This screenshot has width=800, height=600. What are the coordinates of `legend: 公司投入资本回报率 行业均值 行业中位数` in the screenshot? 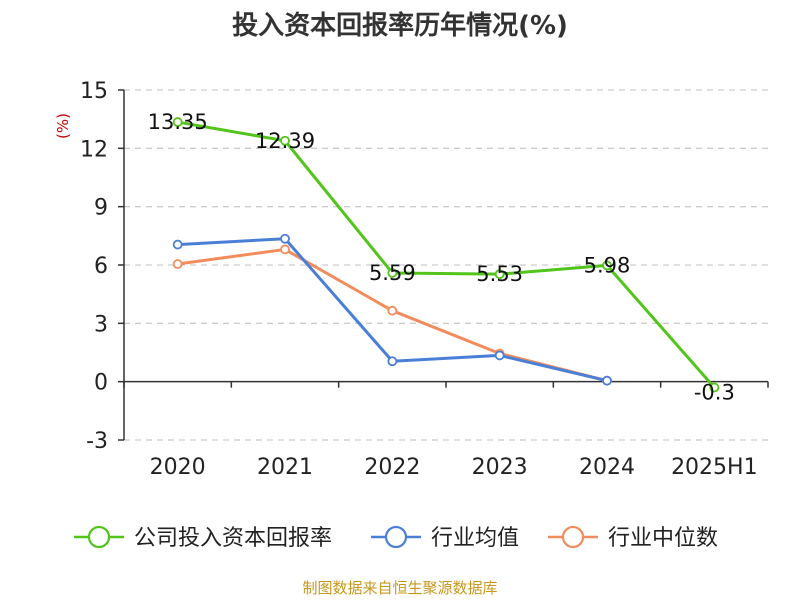 It's located at (396, 538).